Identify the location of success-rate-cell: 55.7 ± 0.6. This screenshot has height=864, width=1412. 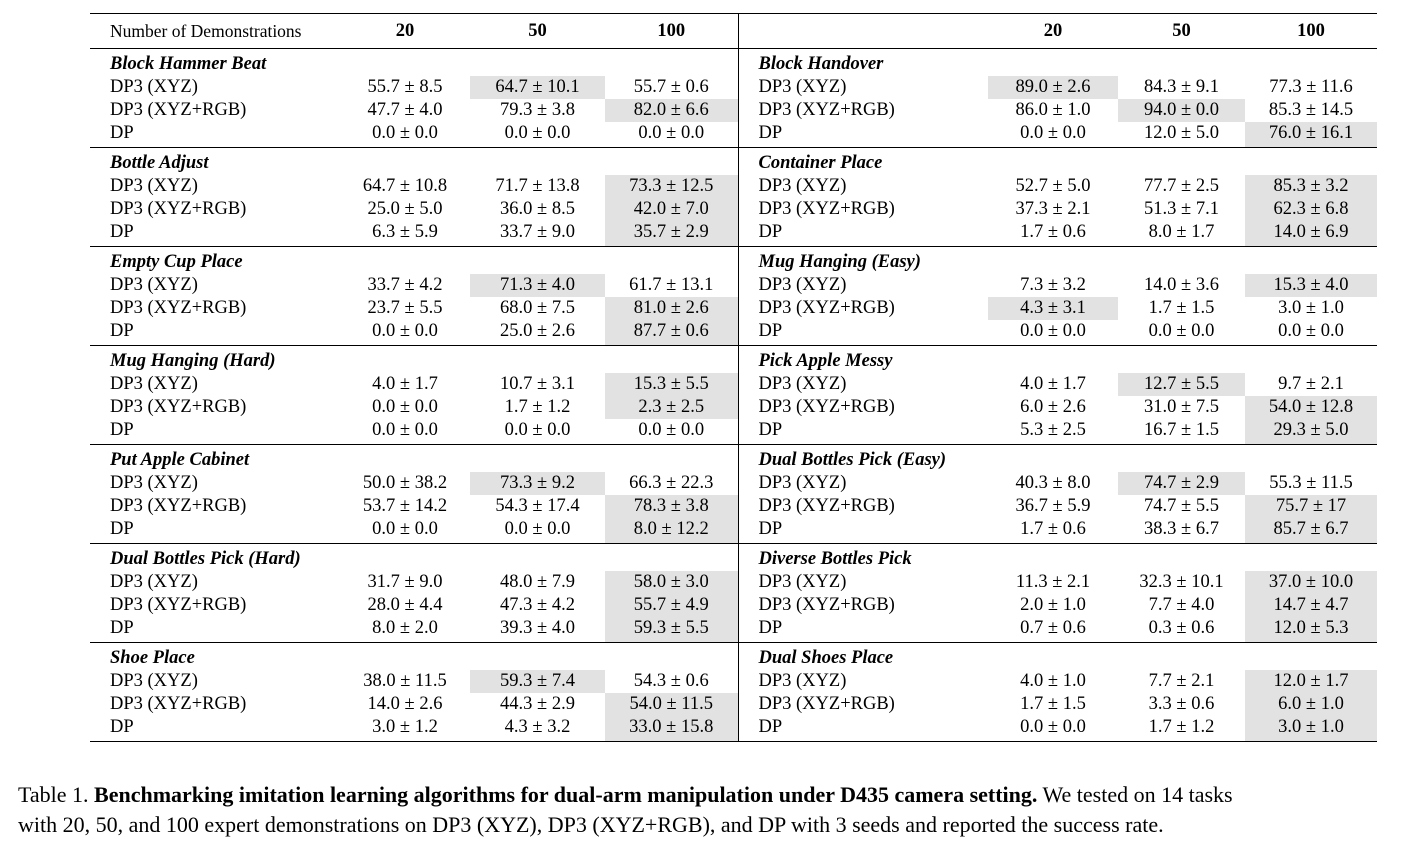
(672, 87).